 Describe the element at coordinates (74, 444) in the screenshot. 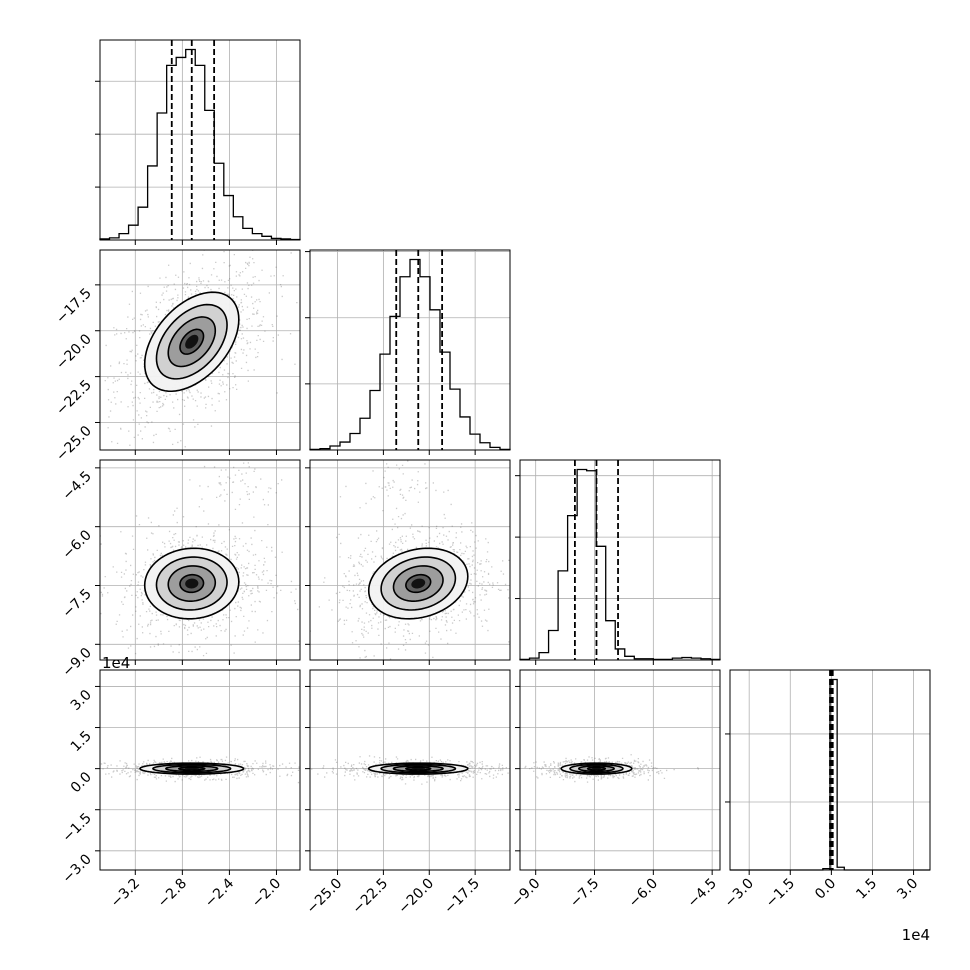

I see `y-tick-label: −25.0` at that location.